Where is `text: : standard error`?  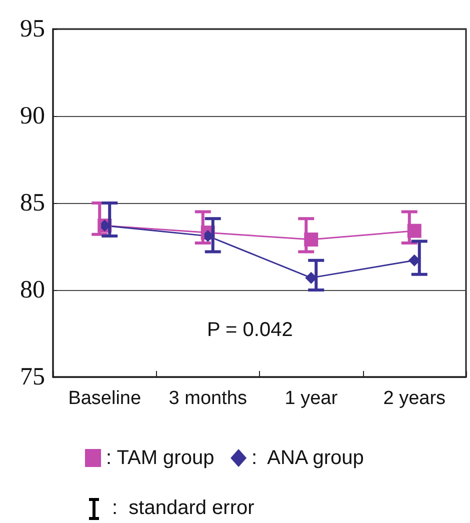 text: : standard error is located at coordinates (183, 508).